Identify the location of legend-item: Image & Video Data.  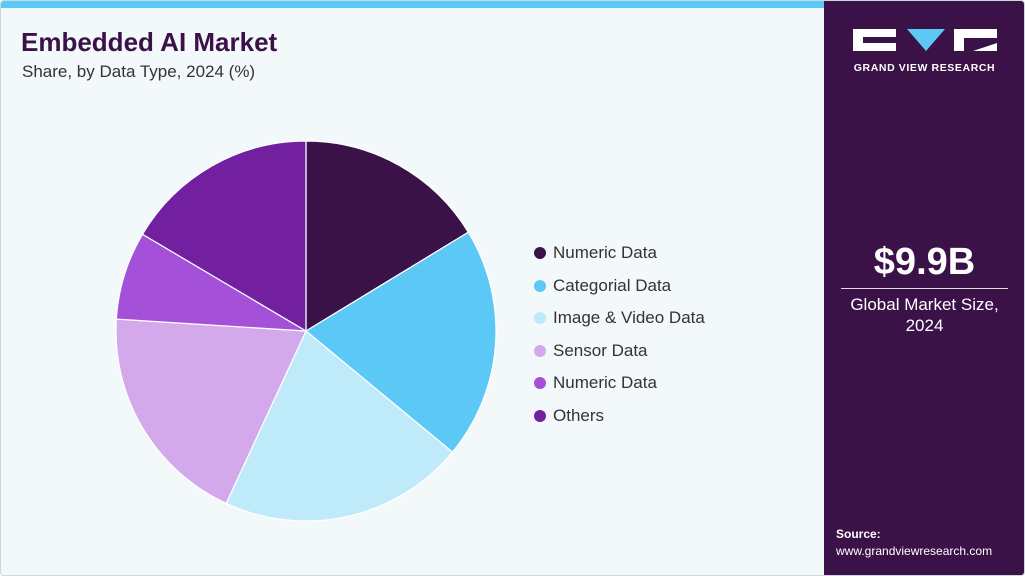
(619, 318).